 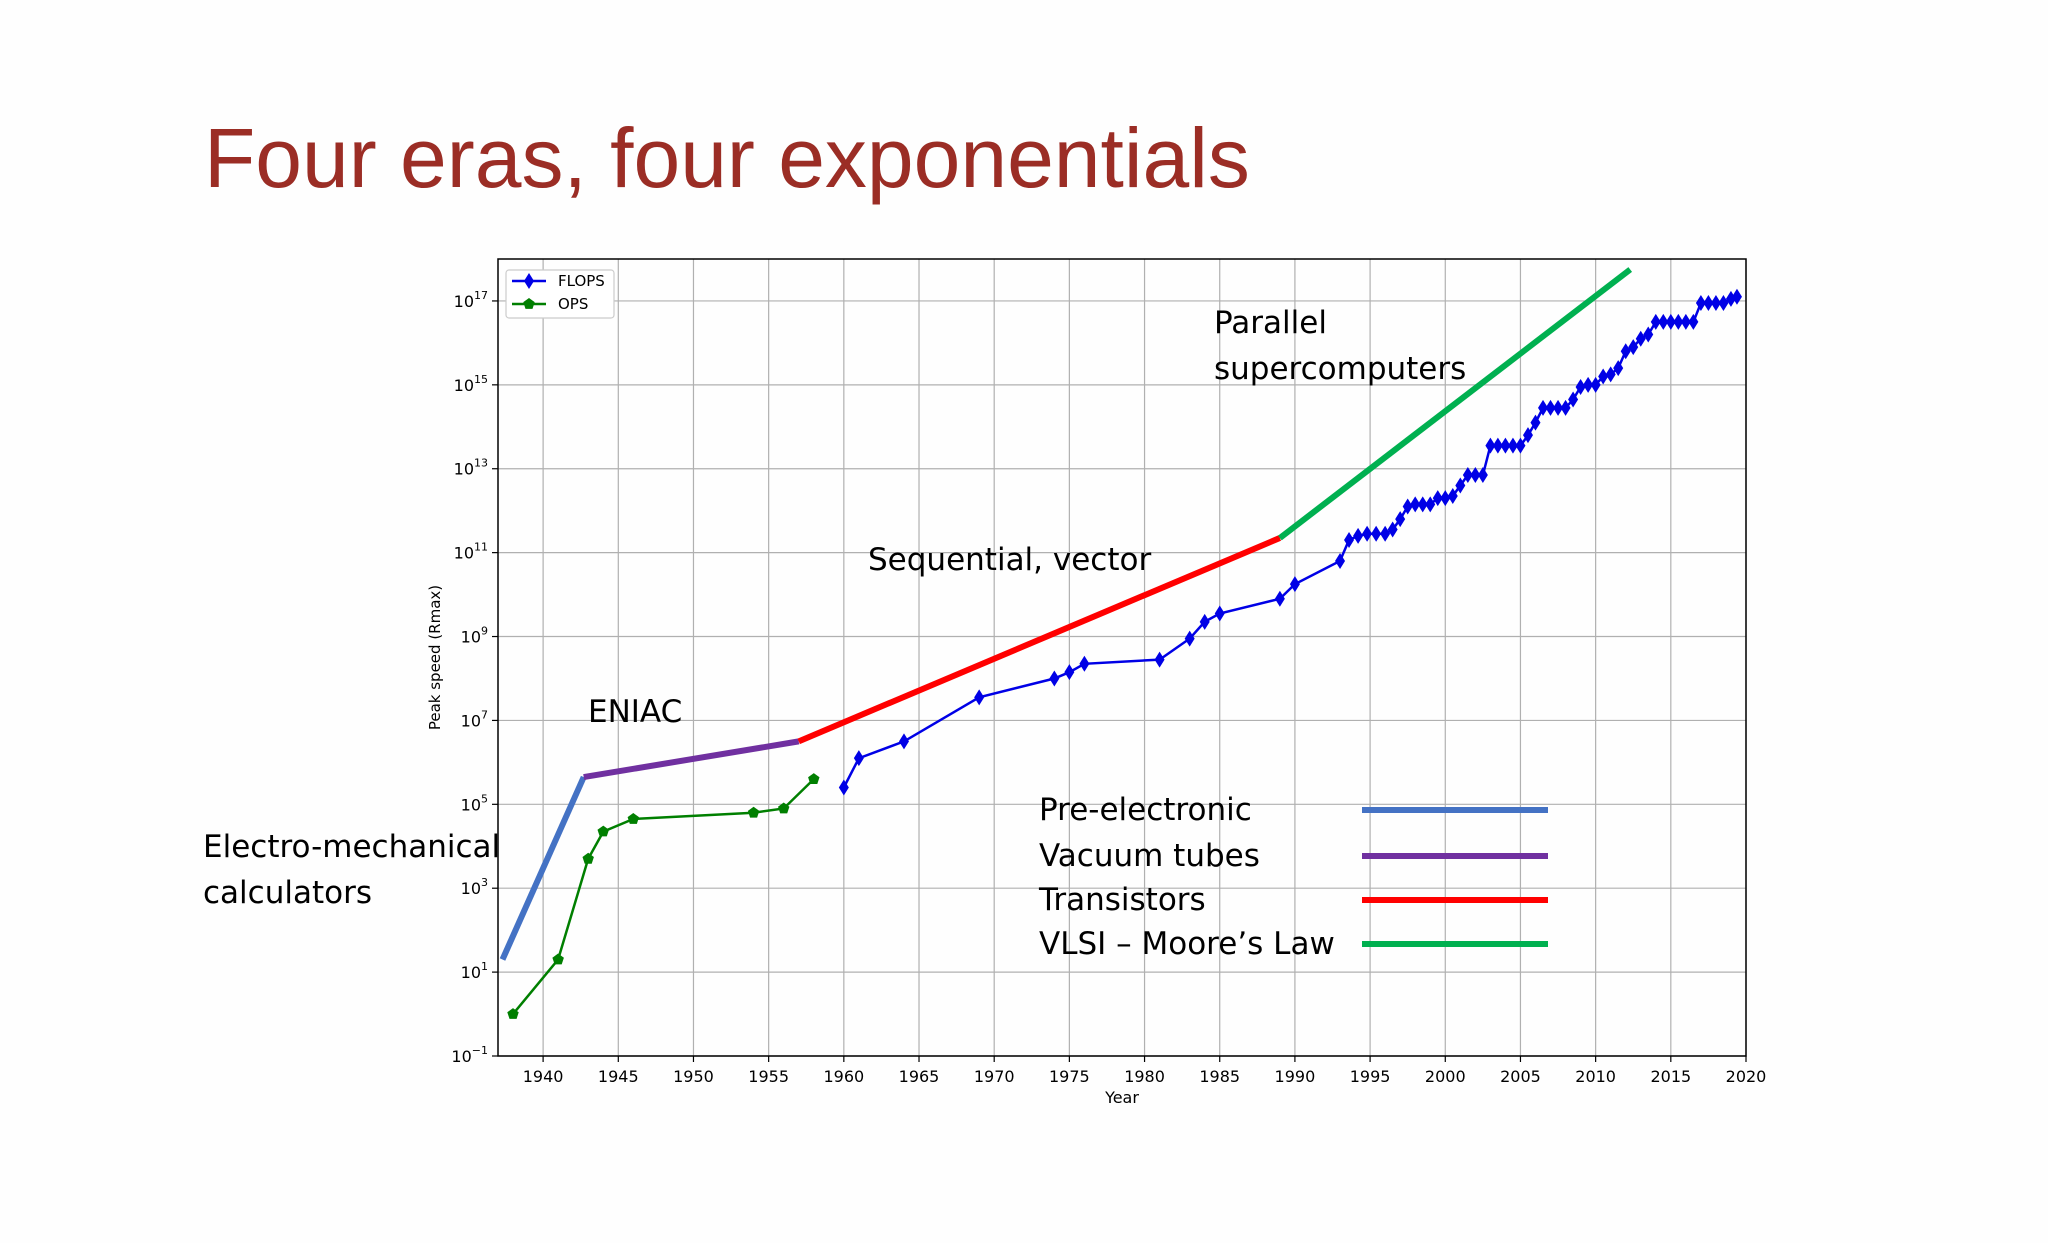 I want to click on series-line-ops, so click(x=663, y=896).